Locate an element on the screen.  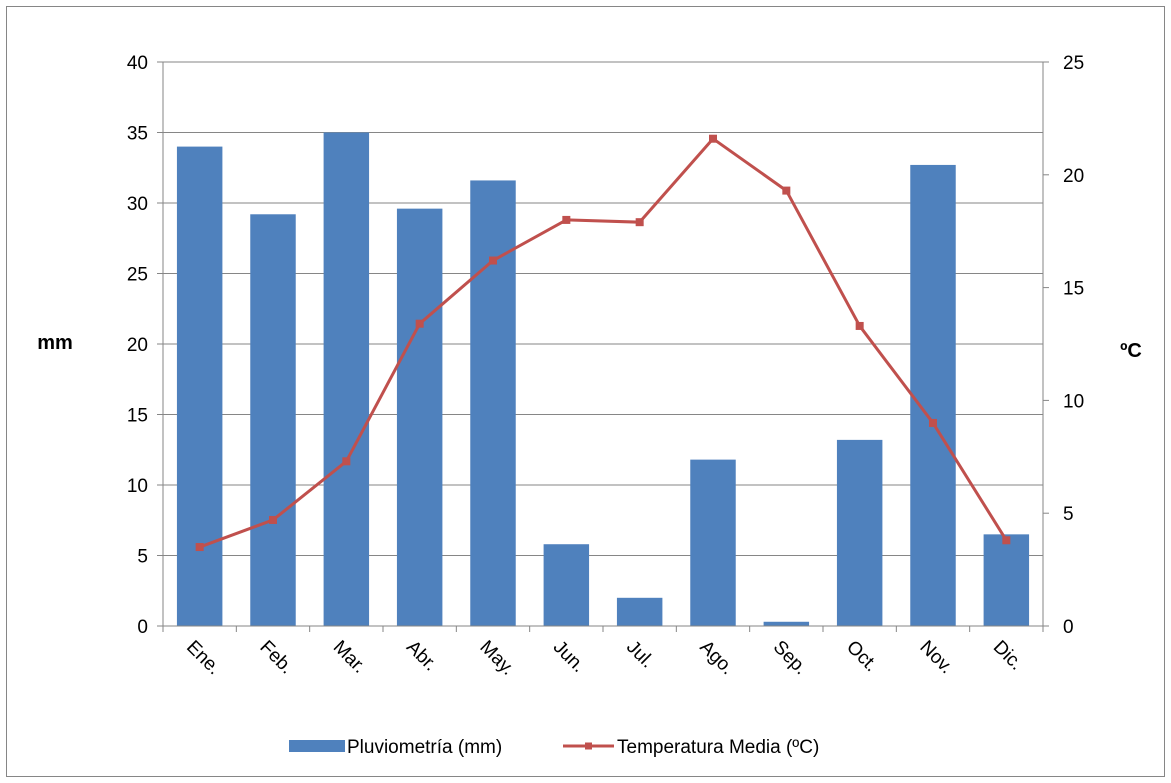
left-axis-ticks: 0 5 10 15 20 25 30 35 40 is located at coordinates (145, 345).